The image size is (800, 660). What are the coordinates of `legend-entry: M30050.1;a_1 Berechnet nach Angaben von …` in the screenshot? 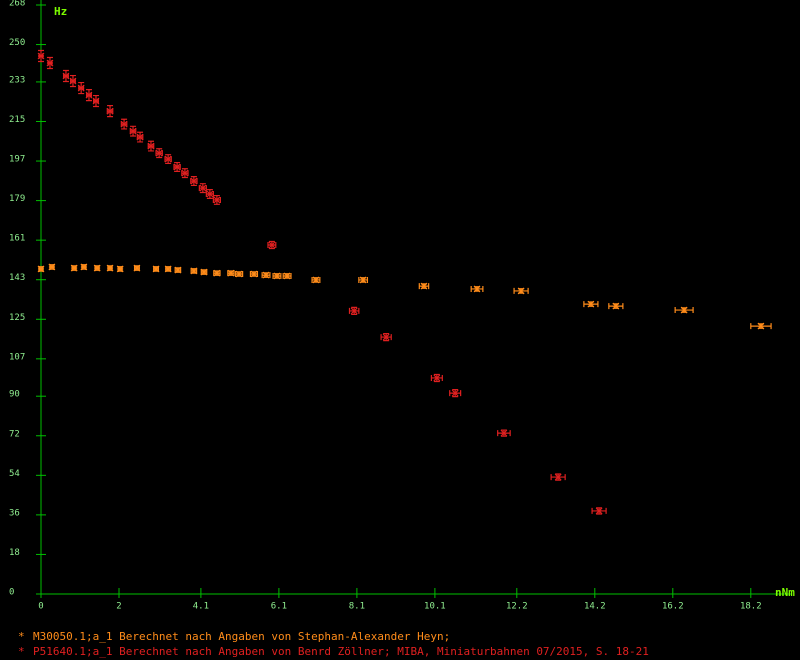 It's located at (241, 636).